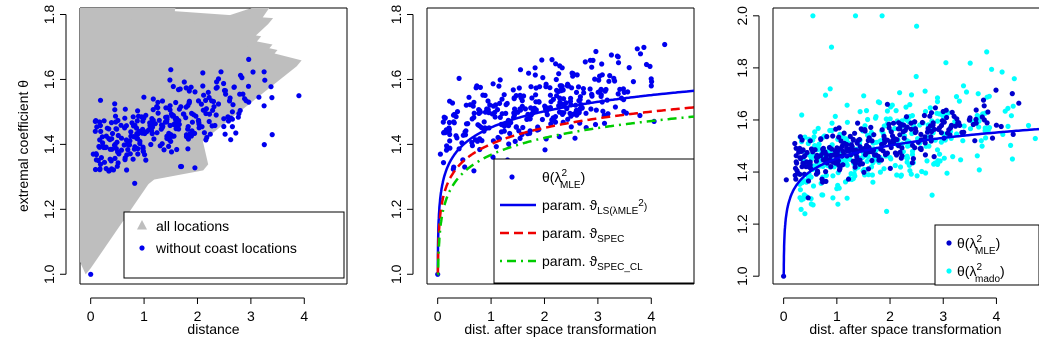 Image resolution: width=1039 pixels, height=356 pixels. I want to click on x-tick-label: 1, so click(144, 316).